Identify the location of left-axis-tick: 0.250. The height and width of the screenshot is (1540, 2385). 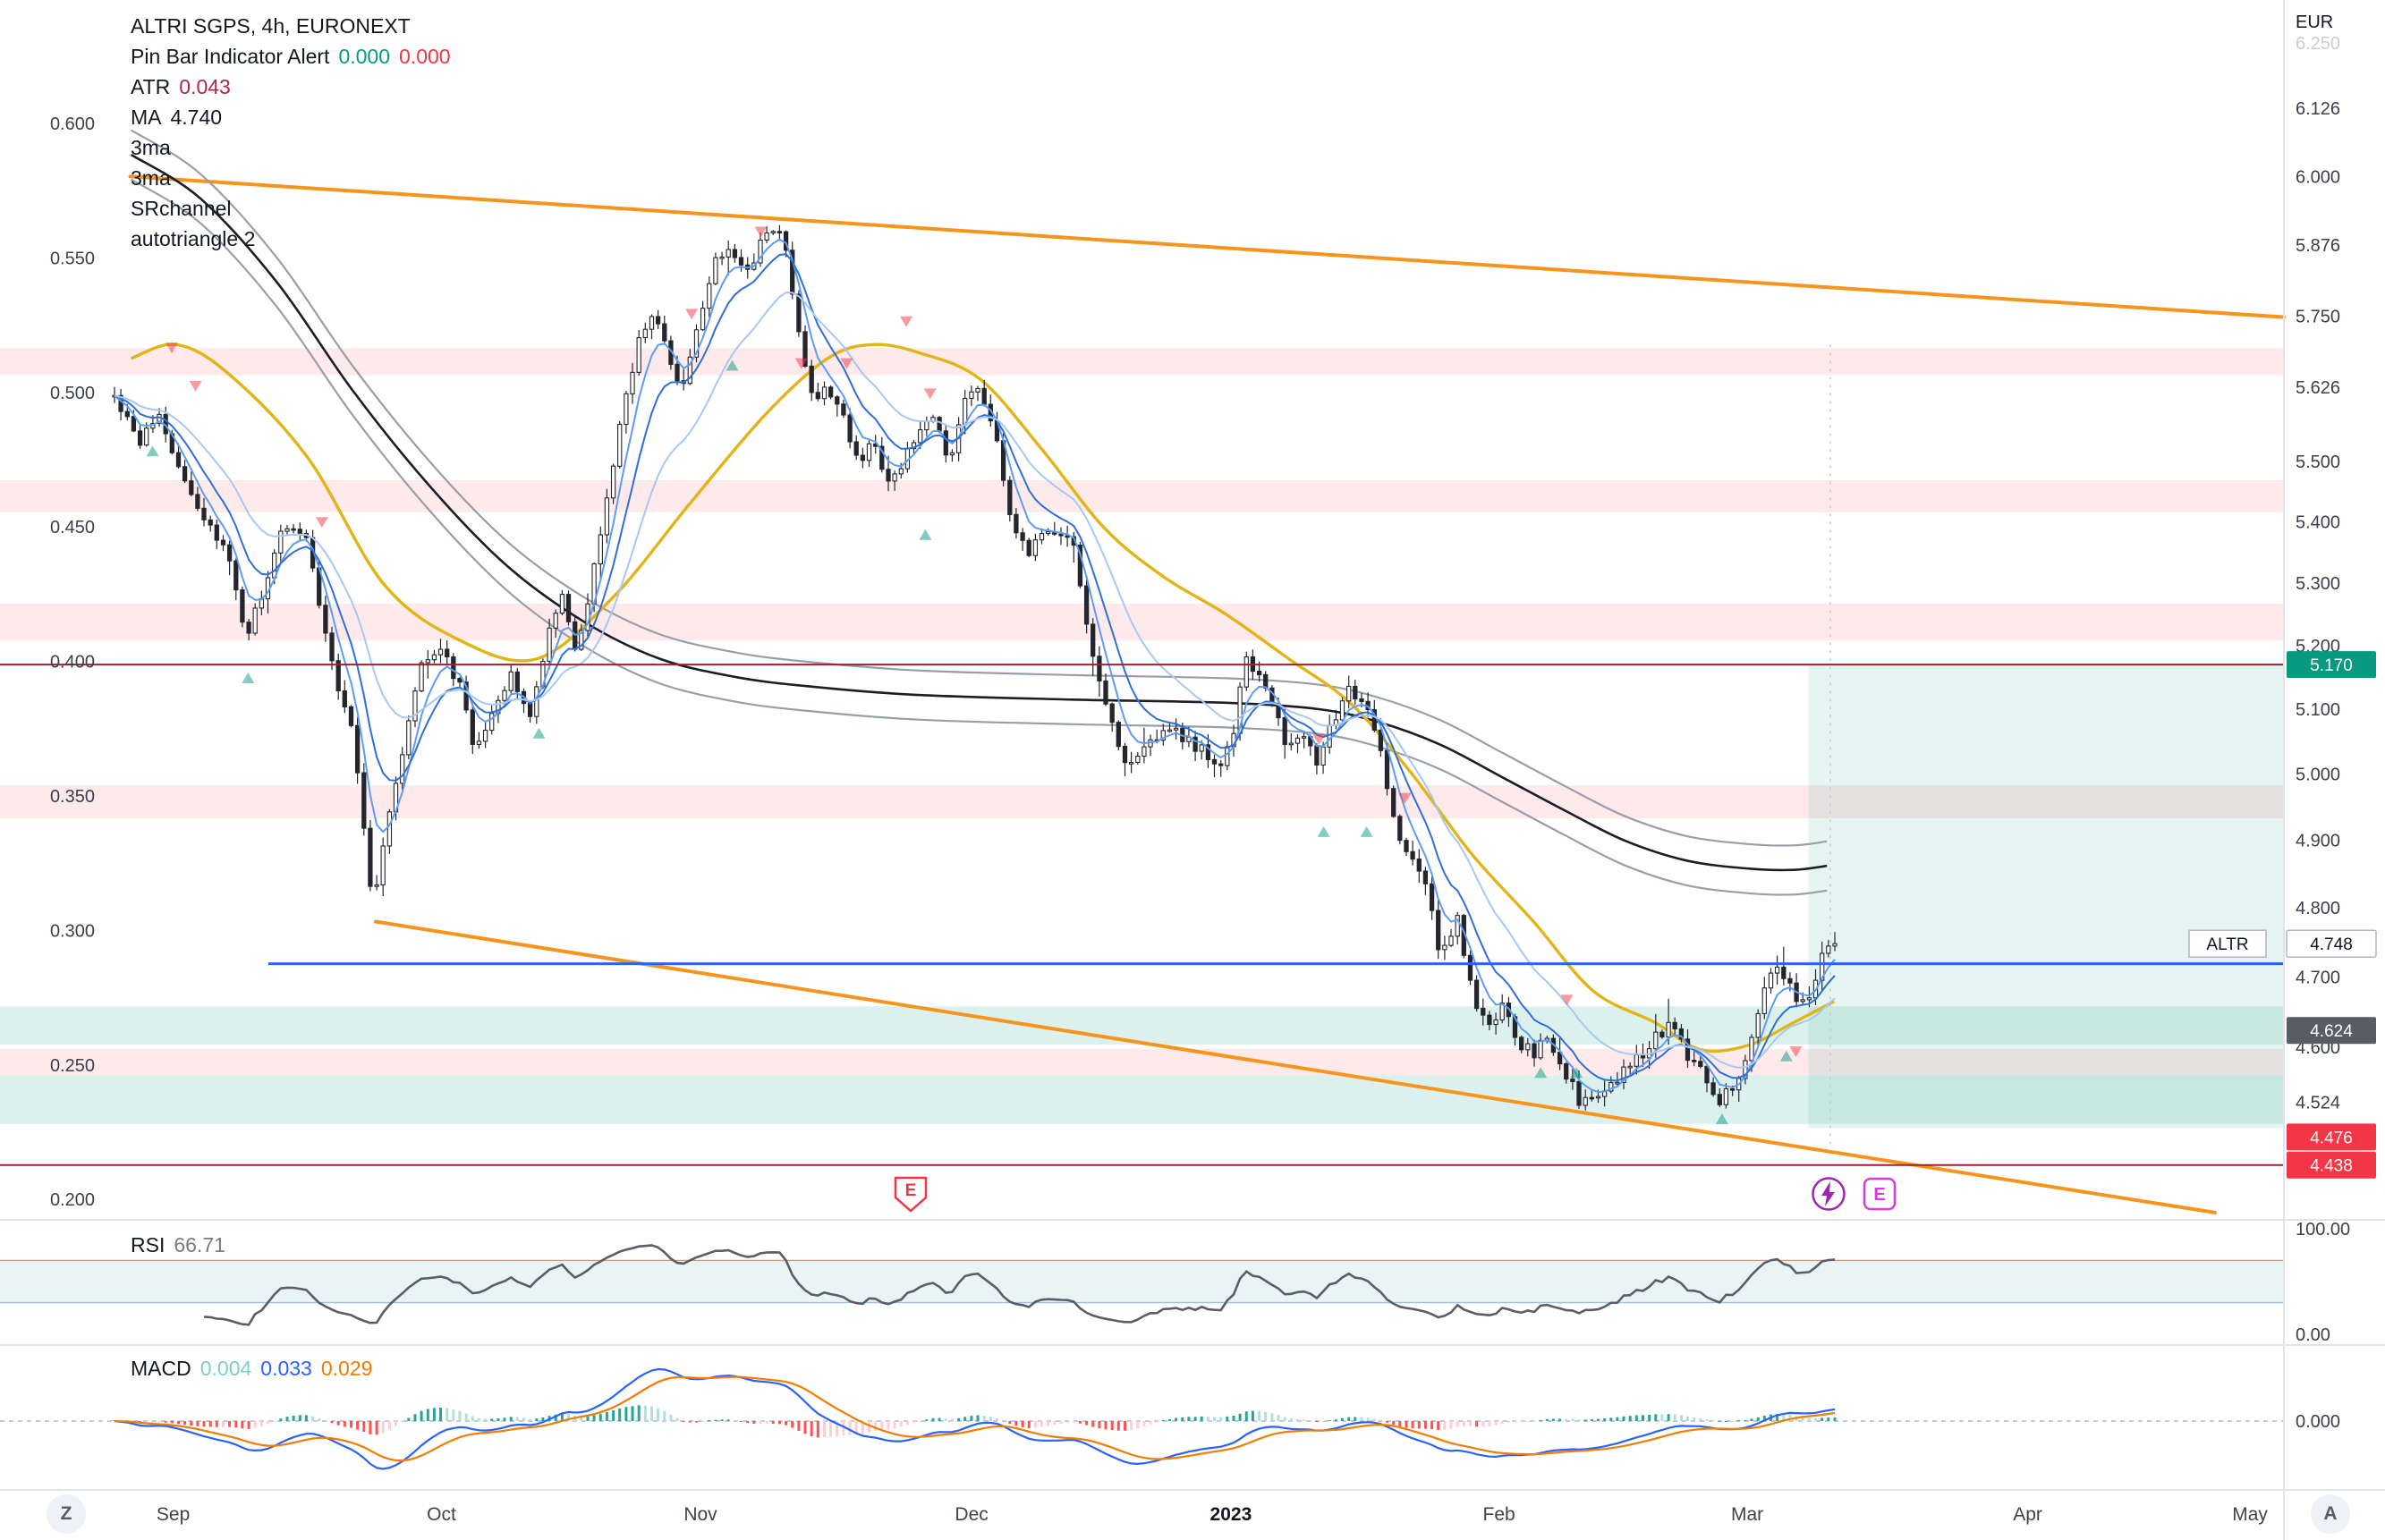
(72, 1066).